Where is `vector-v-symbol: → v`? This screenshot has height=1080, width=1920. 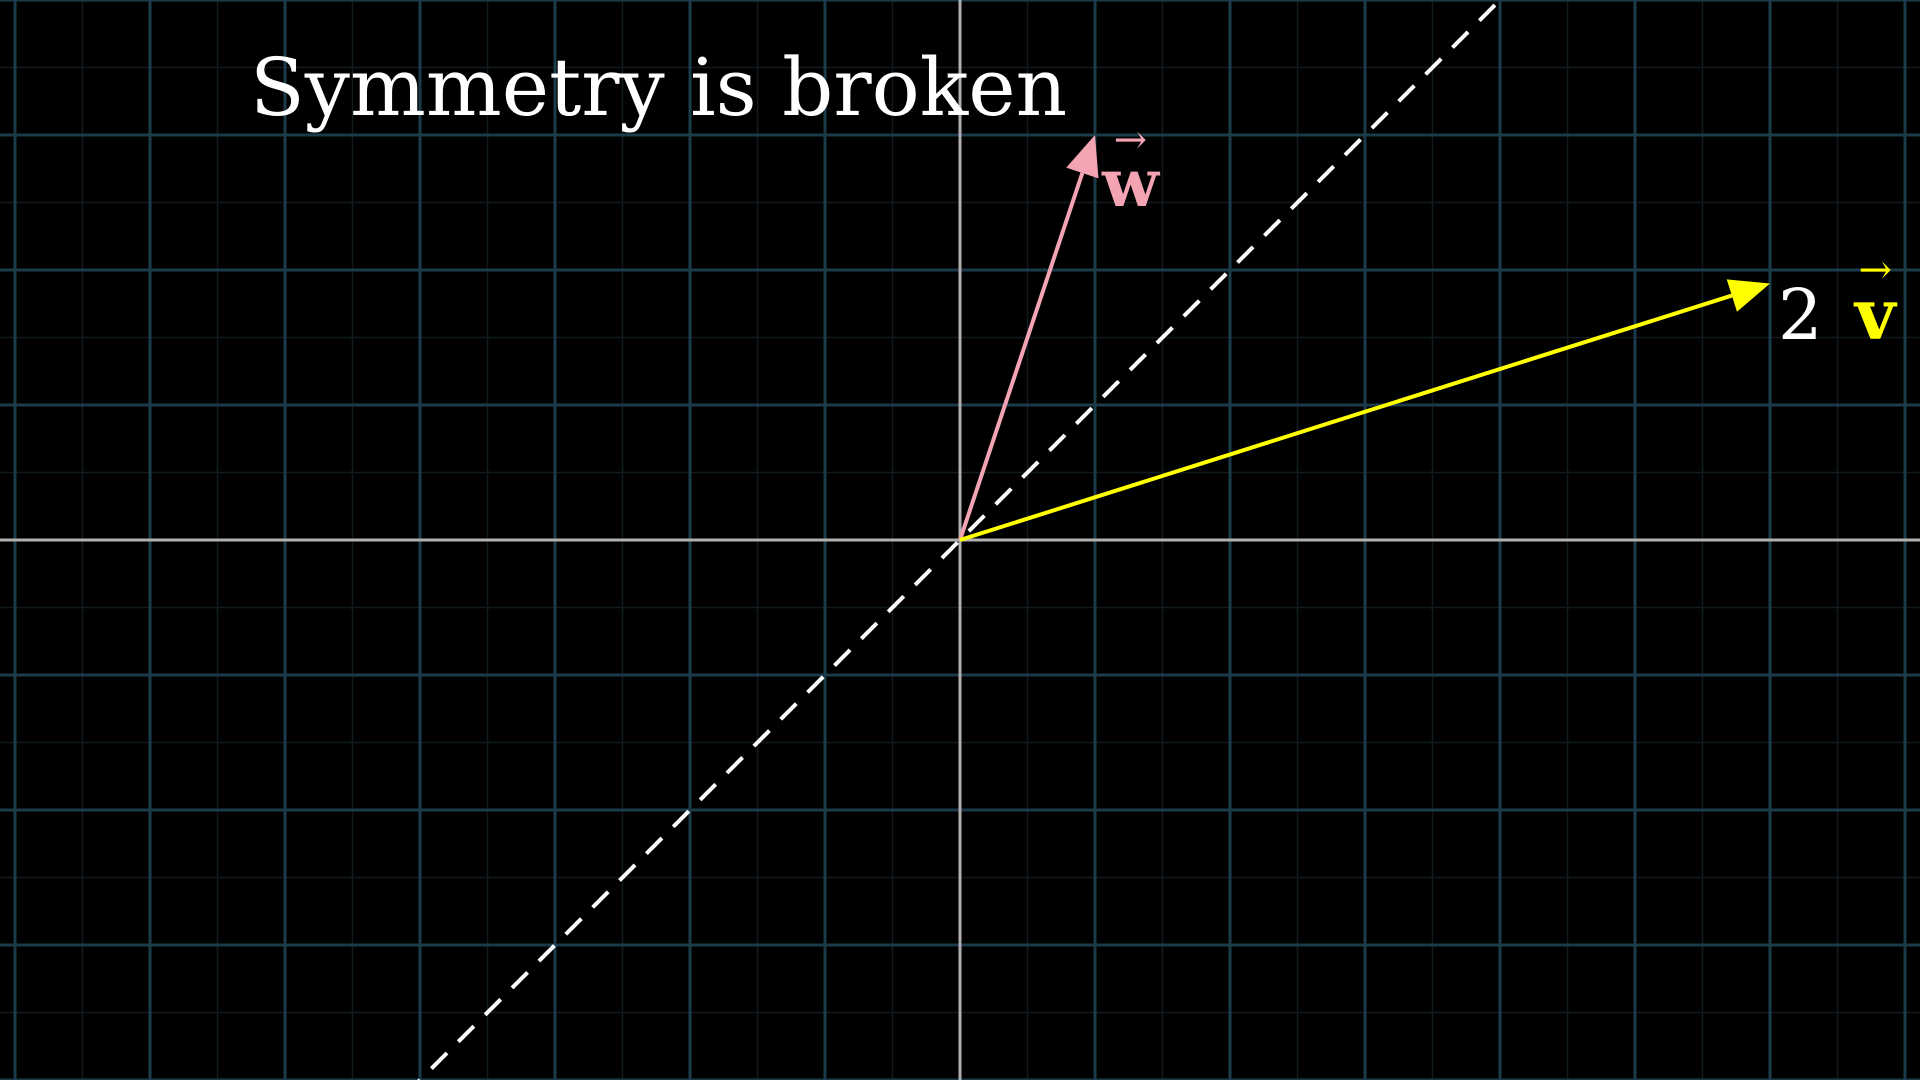 vector-v-symbol: → v is located at coordinates (1875, 300).